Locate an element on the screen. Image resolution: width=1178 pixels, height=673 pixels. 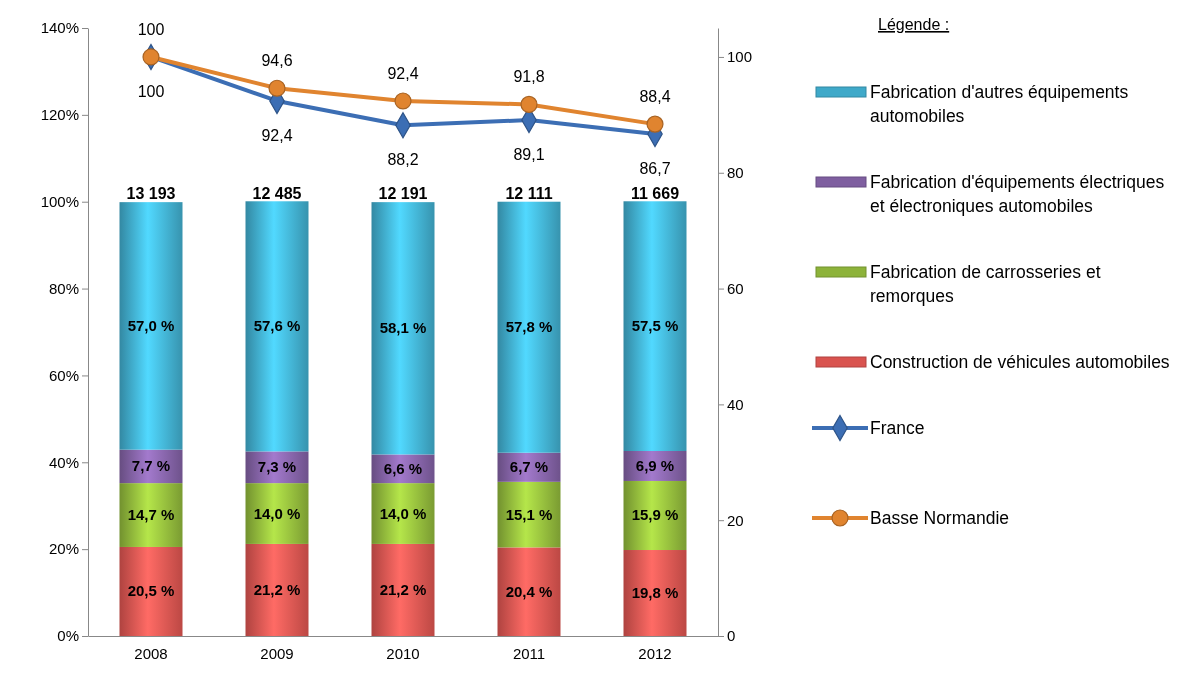
y-tick-label: 60% is located at coordinates (63, 375).